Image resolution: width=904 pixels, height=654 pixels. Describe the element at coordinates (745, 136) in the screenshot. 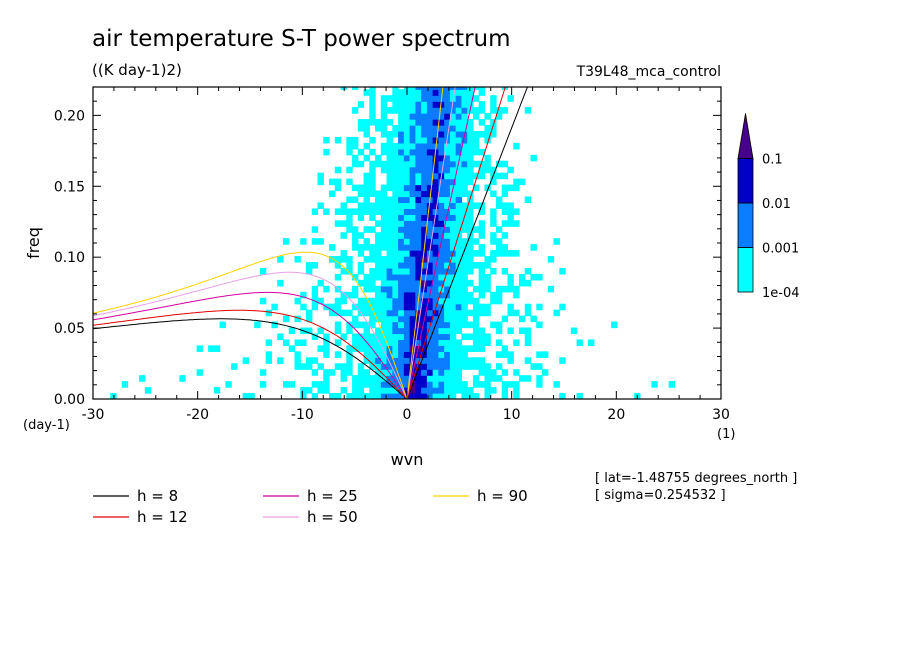

I see `colorbar-arrow` at that location.